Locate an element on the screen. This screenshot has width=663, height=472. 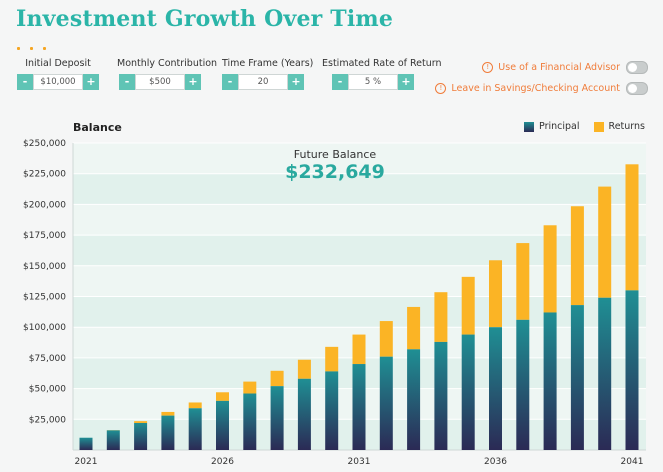
savings-account-label: Leave in Savings/Checking Account is located at coordinates (535, 88).